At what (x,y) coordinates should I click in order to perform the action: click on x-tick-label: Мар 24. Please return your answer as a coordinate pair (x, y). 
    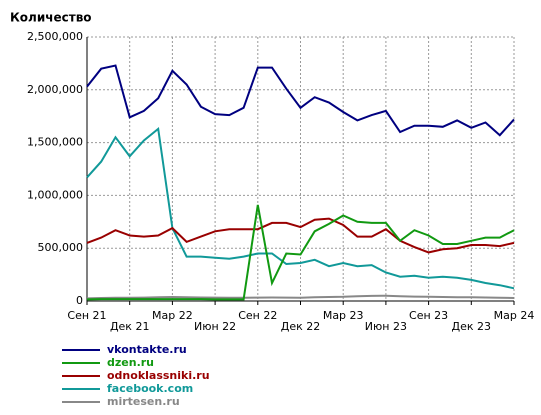
    Looking at the image, I should click on (514, 315).